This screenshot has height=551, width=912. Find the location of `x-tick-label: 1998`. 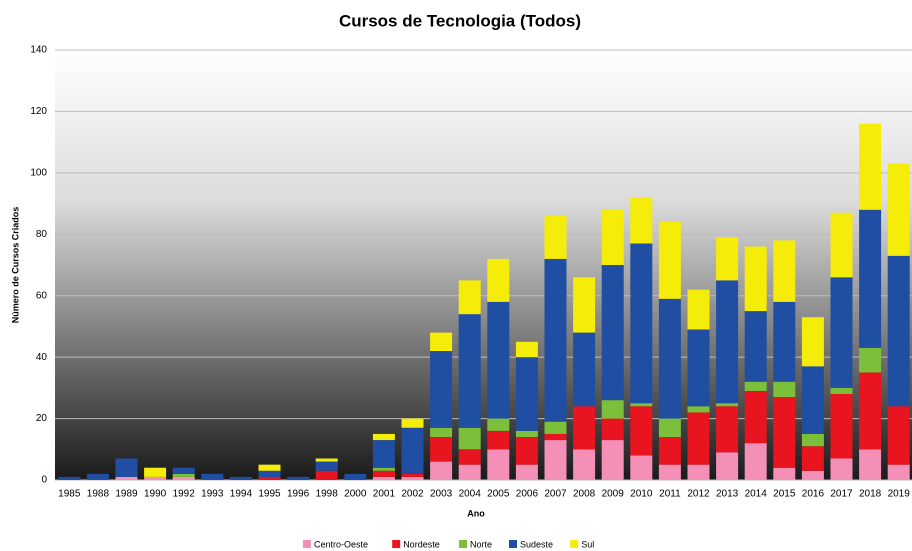

x-tick-label: 1998 is located at coordinates (327, 494).